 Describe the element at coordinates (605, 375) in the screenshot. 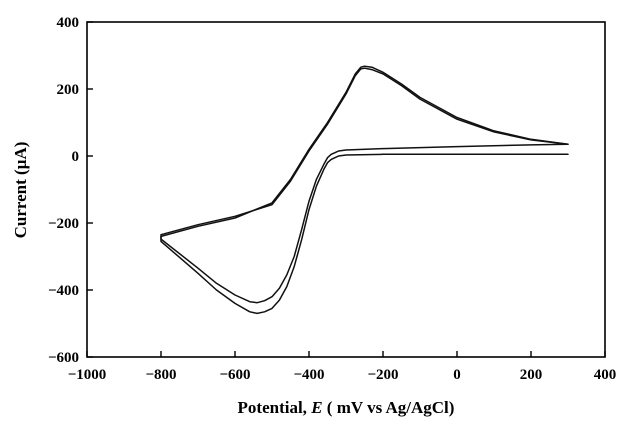

I see `x-tick-label: 400` at that location.